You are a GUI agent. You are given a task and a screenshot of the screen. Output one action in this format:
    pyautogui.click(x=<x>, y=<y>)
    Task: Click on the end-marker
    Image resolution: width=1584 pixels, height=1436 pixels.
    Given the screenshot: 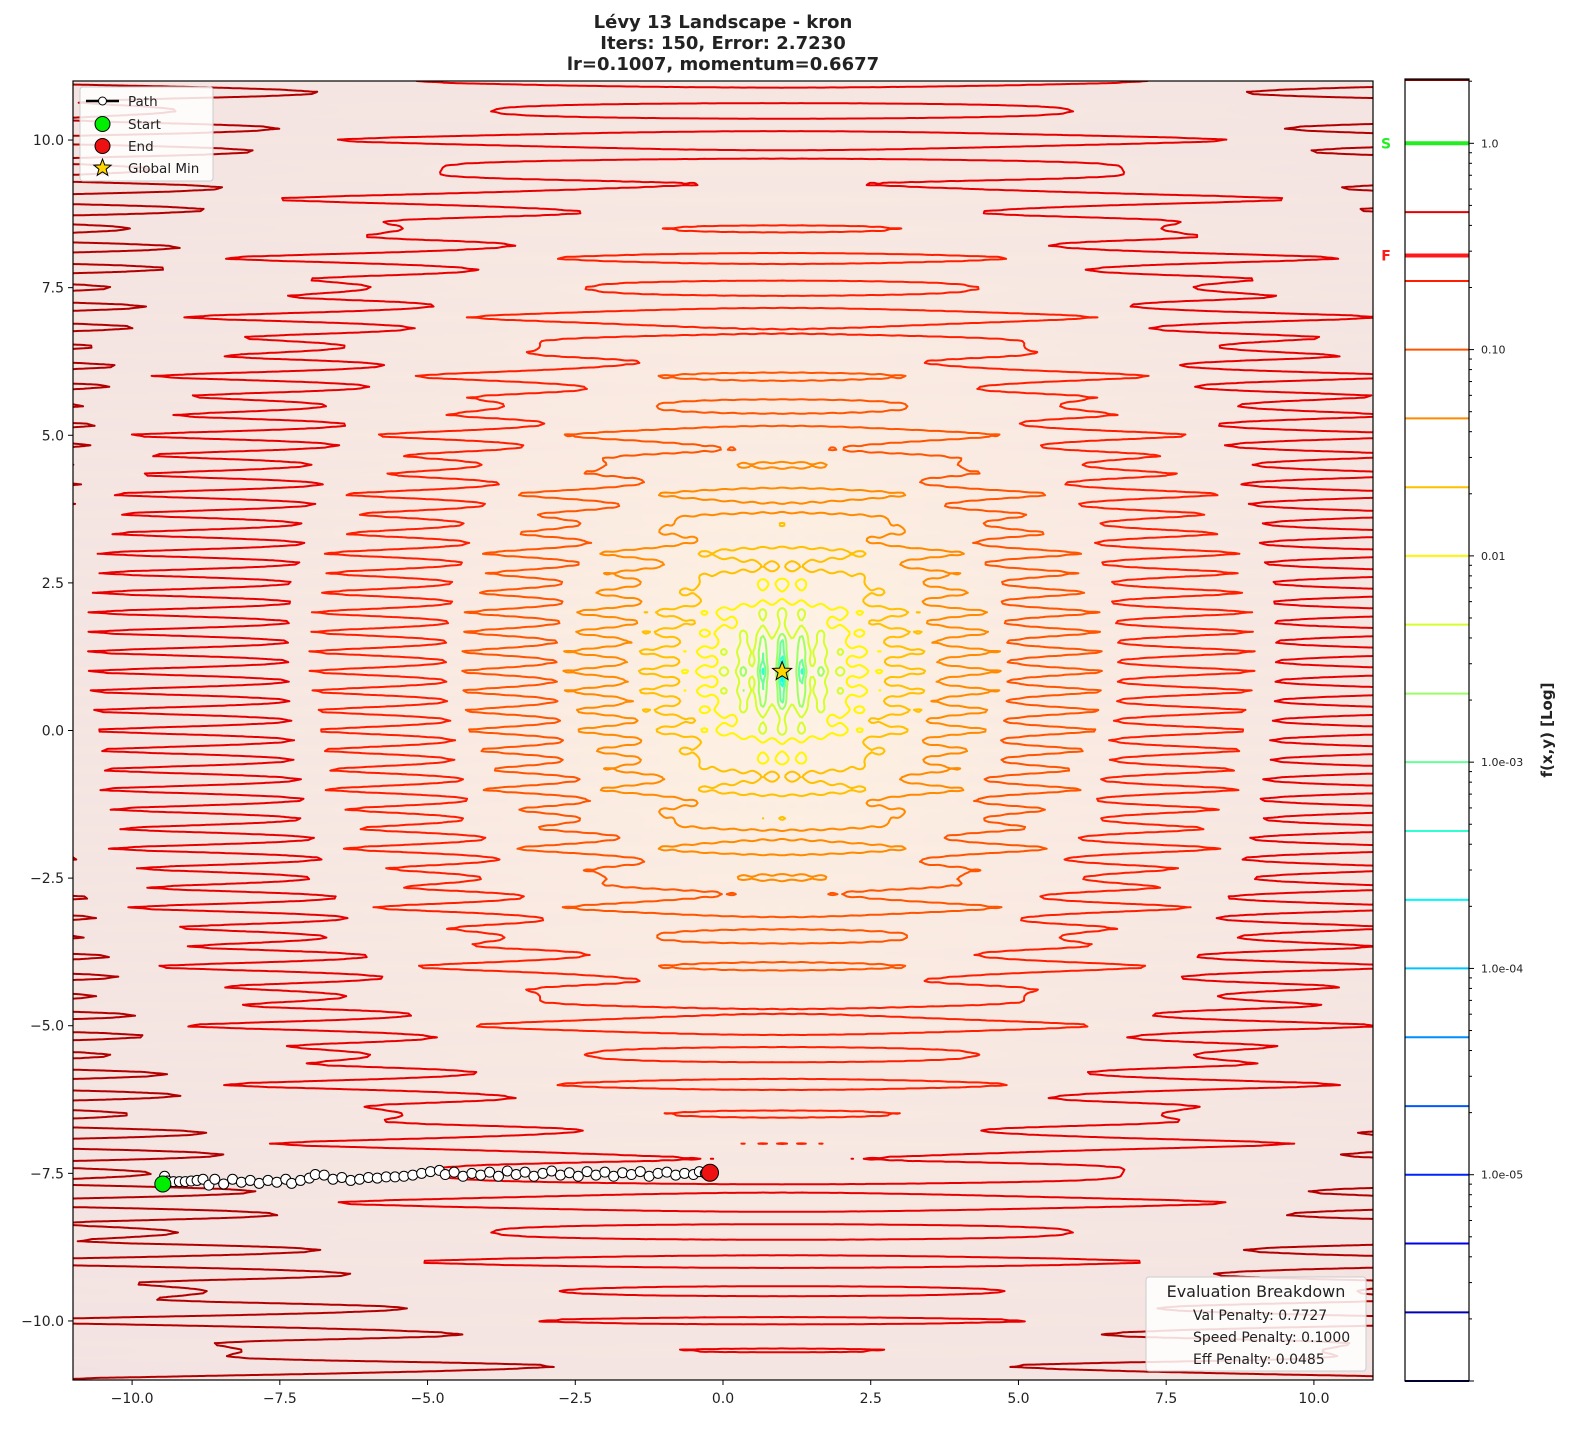 What is the action you would take?
    pyautogui.click(x=710, y=1172)
    